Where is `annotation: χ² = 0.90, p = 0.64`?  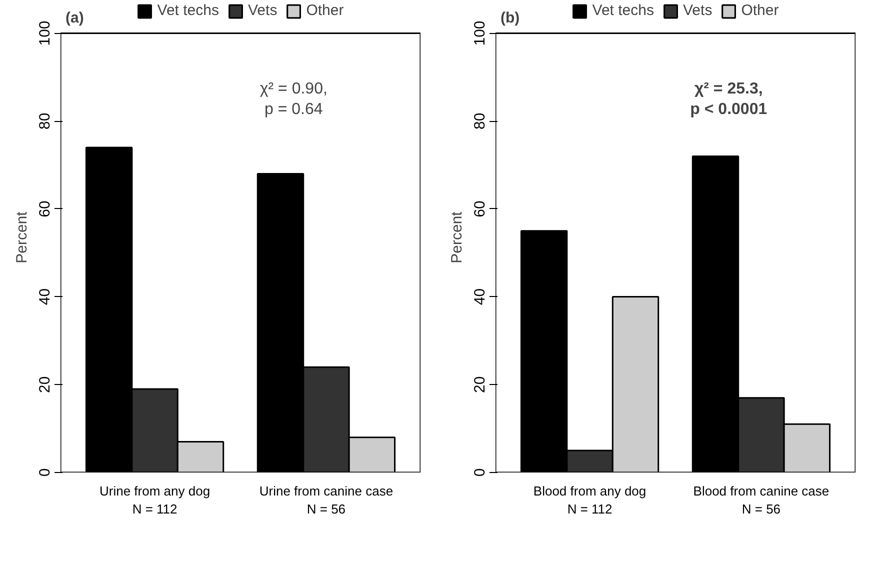 annotation: χ² = 0.90, p = 0.64 is located at coordinates (294, 99).